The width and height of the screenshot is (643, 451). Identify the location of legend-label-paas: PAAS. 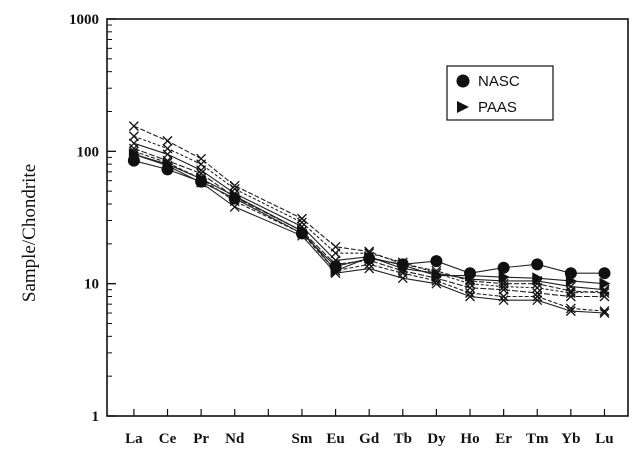
(497, 107).